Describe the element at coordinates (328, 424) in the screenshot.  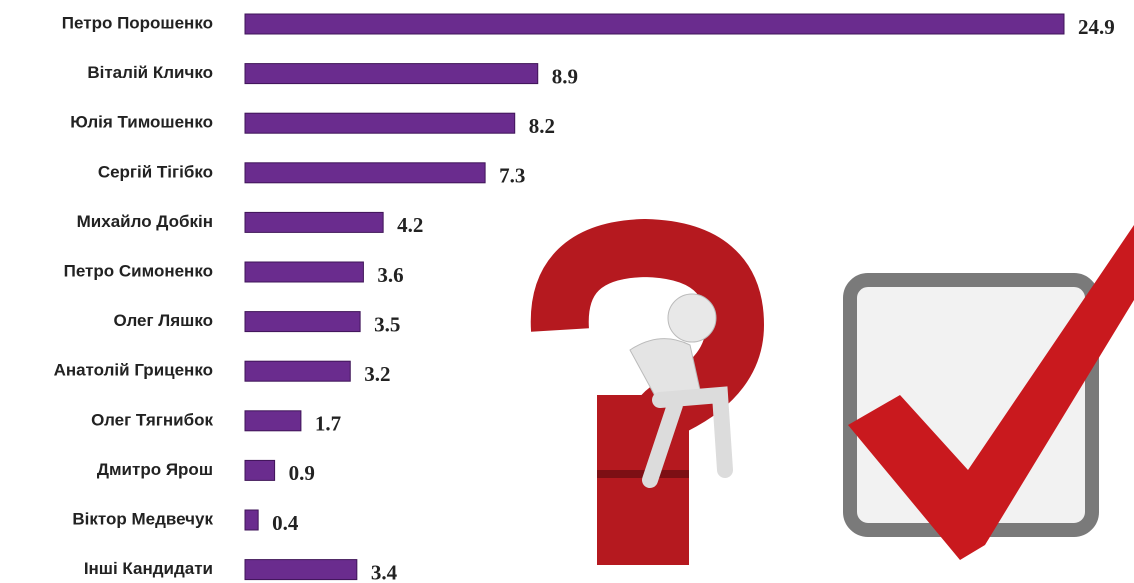
I see `value-label: 1.7` at that location.